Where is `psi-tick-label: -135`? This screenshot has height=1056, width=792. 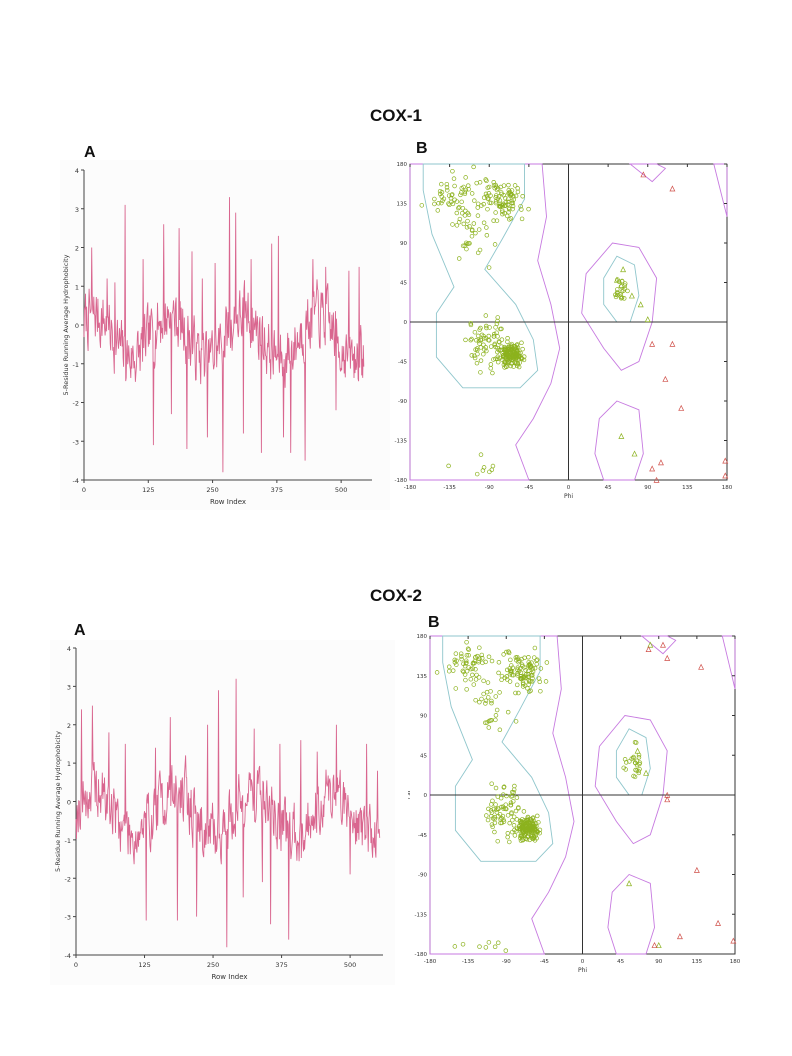
psi-tick-label: -135 is located at coordinates (401, 442).